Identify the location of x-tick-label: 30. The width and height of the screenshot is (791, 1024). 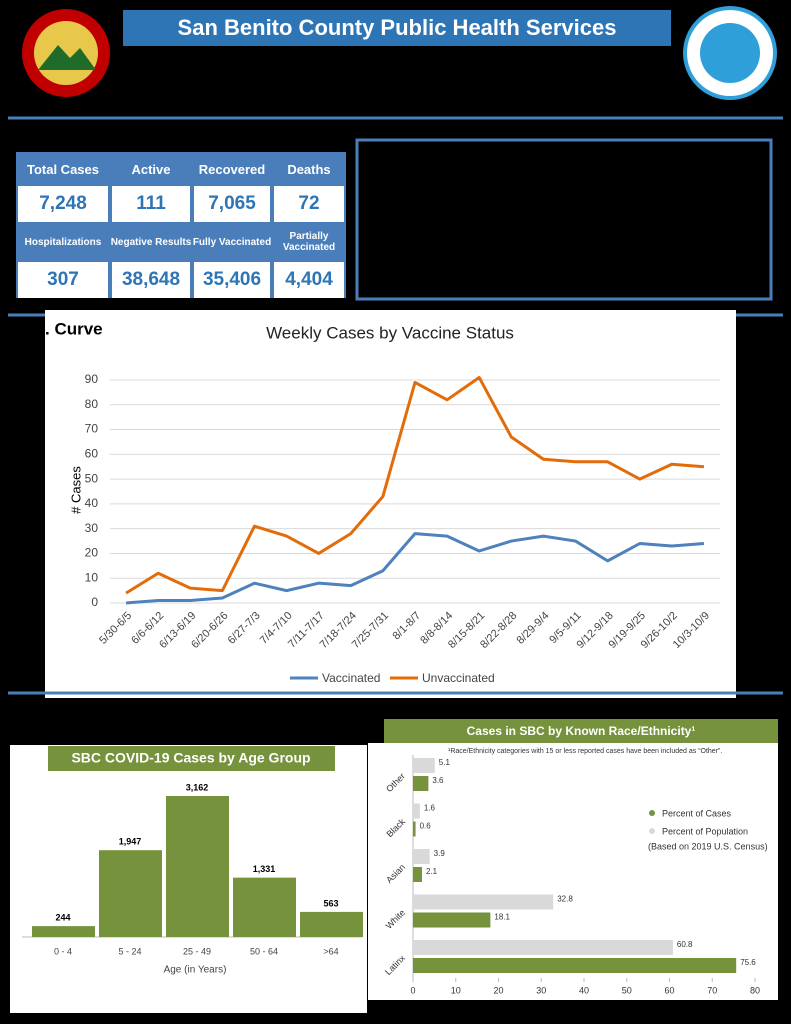
(541, 990).